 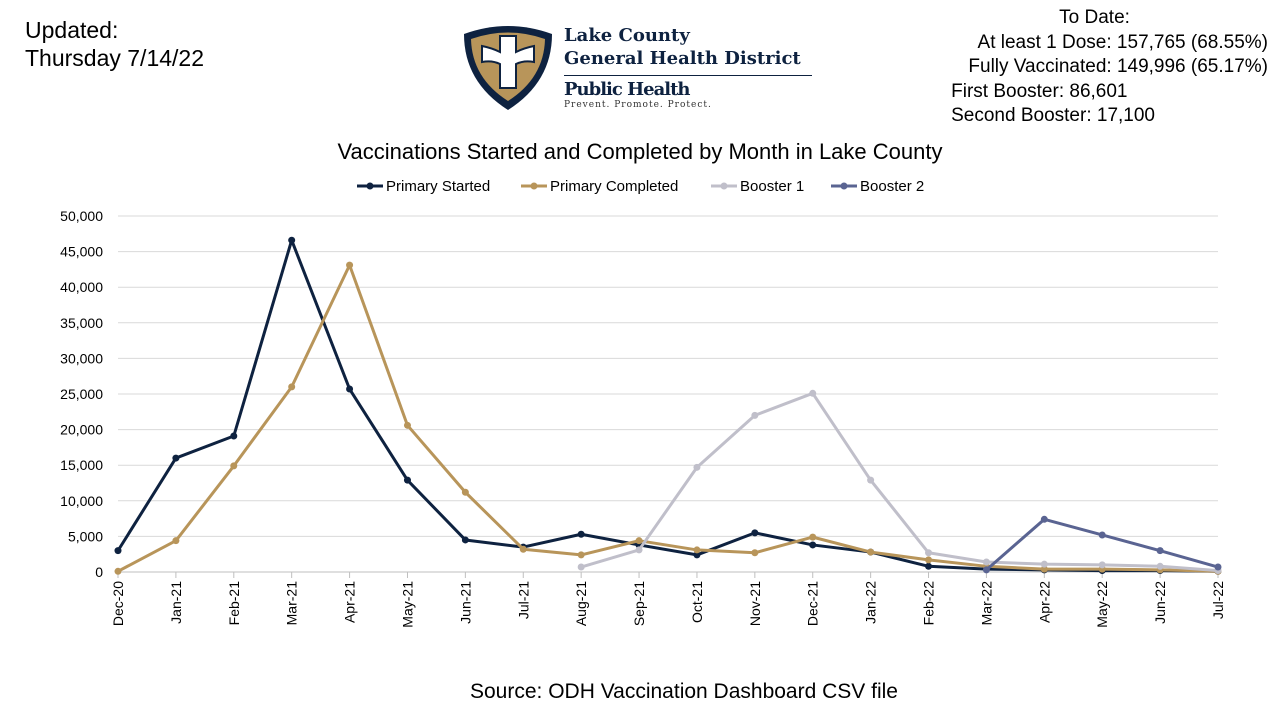 What do you see at coordinates (1122, 42) in the screenshot?
I see `stat-first-dose: At least 1 Dose: 157,765 (68.55%)` at bounding box center [1122, 42].